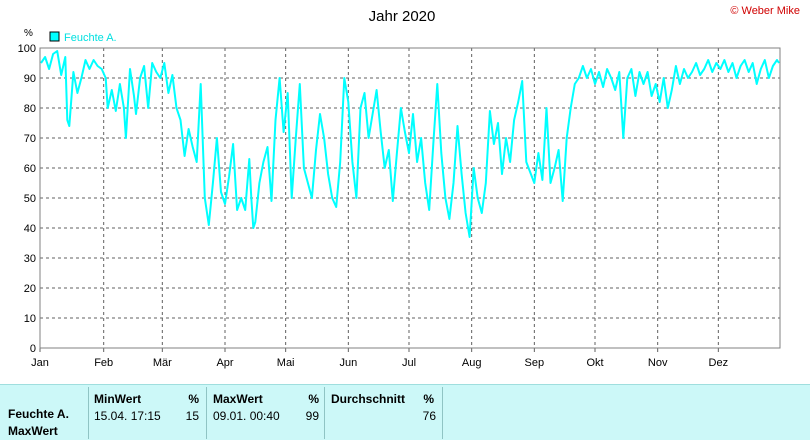 This screenshot has height=440, width=810. What do you see at coordinates (402, 16) in the screenshot?
I see `chart-title: Jahr 2020` at bounding box center [402, 16].